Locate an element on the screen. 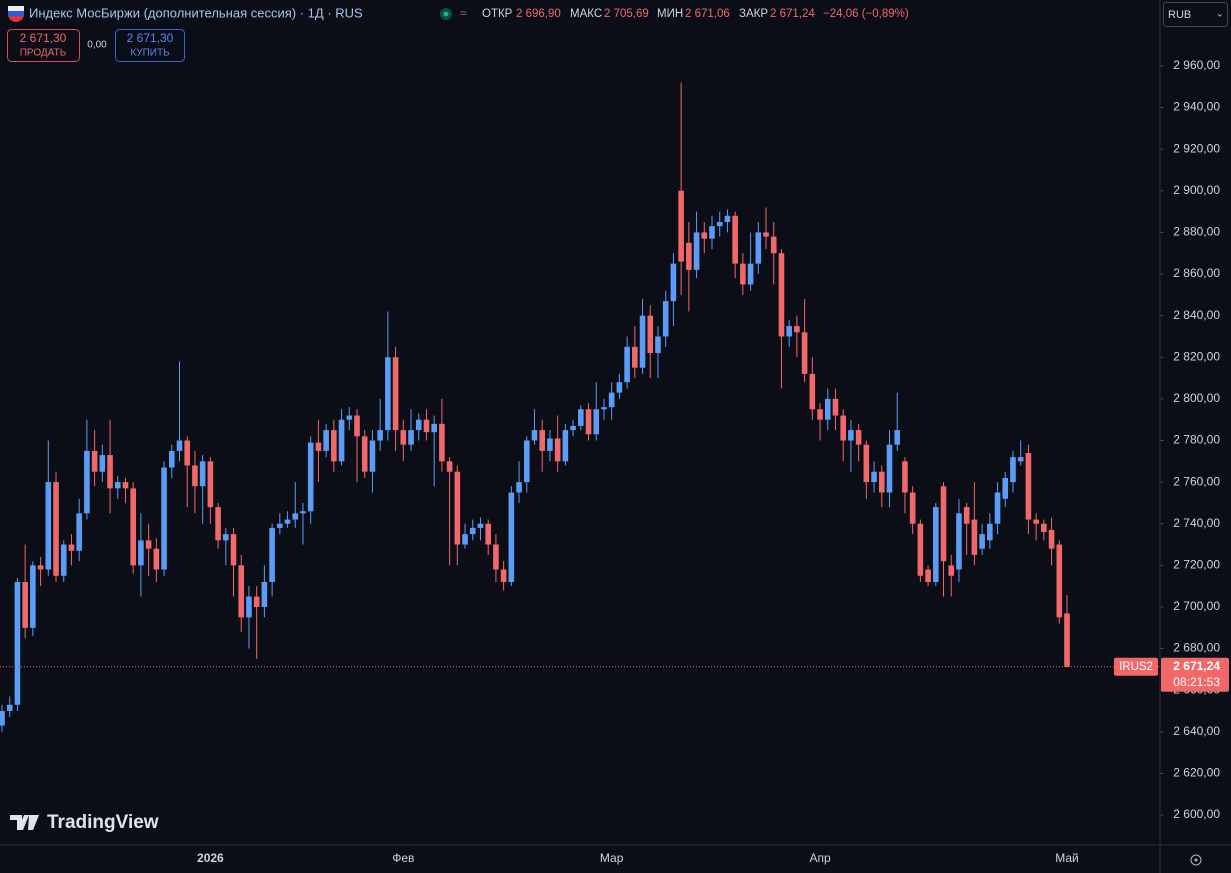 The width and height of the screenshot is (1231, 873). buy-price: 2 671,30 is located at coordinates (150, 38).